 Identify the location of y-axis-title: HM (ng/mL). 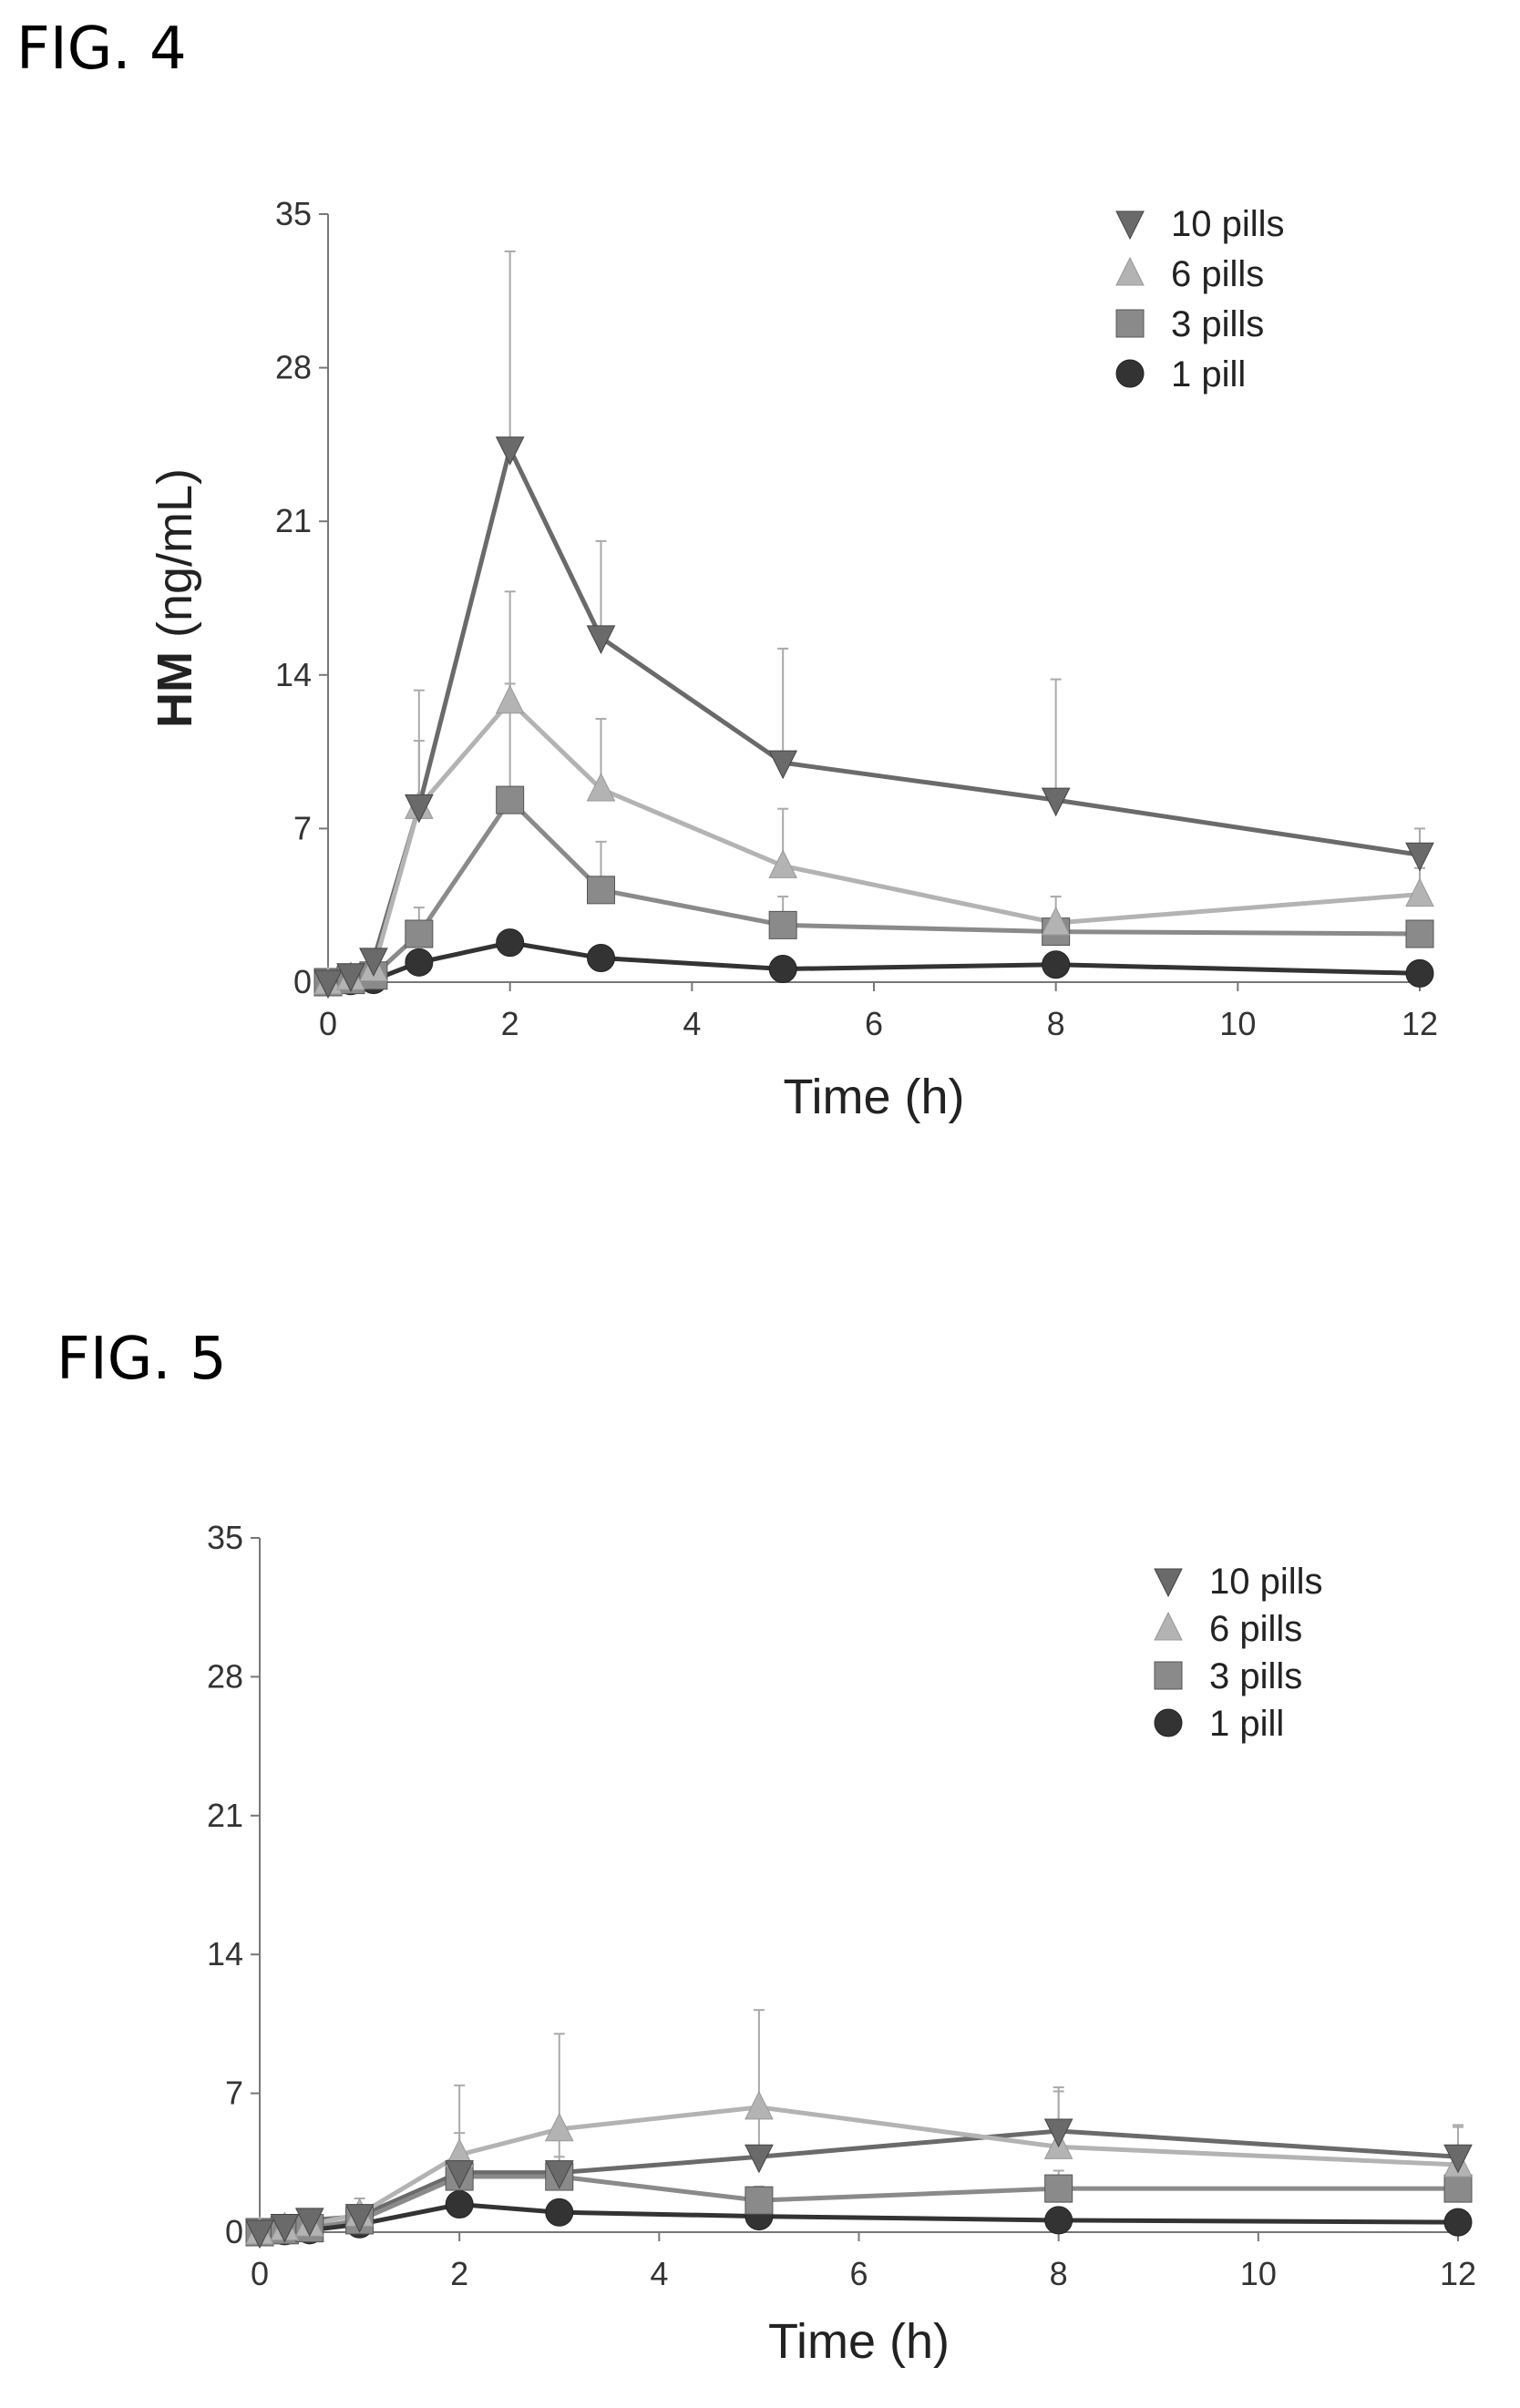
(175, 598).